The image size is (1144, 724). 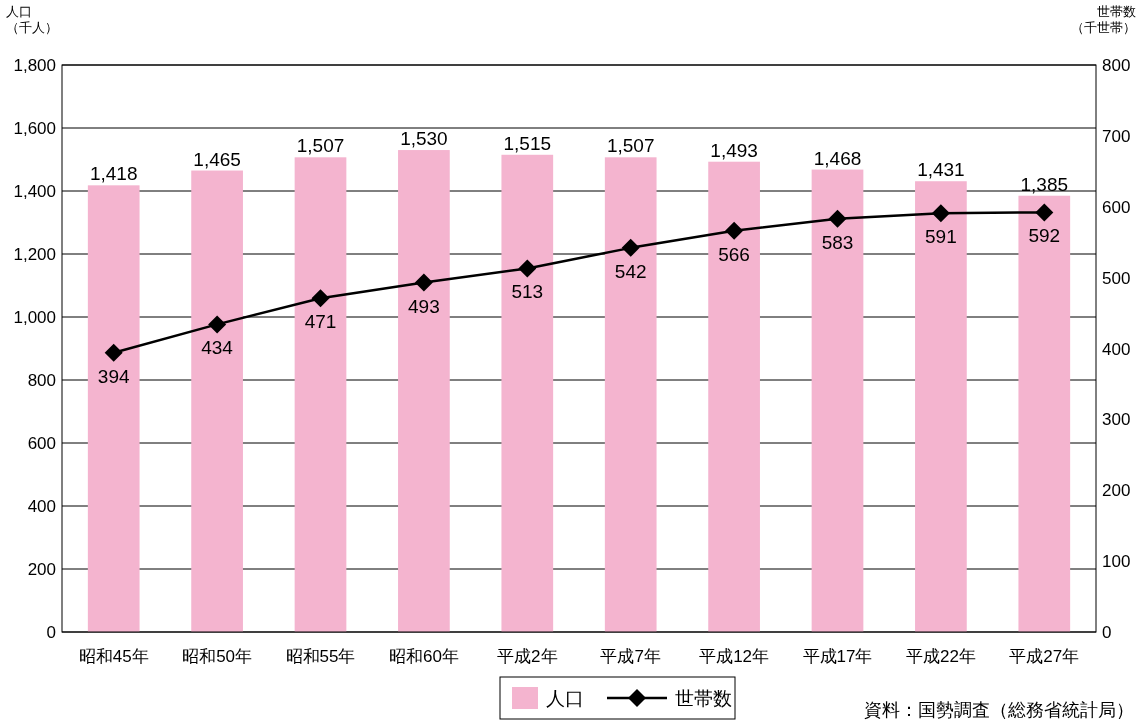 What do you see at coordinates (34, 317) in the screenshot?
I see `y-tick-label: 1,000` at bounding box center [34, 317].